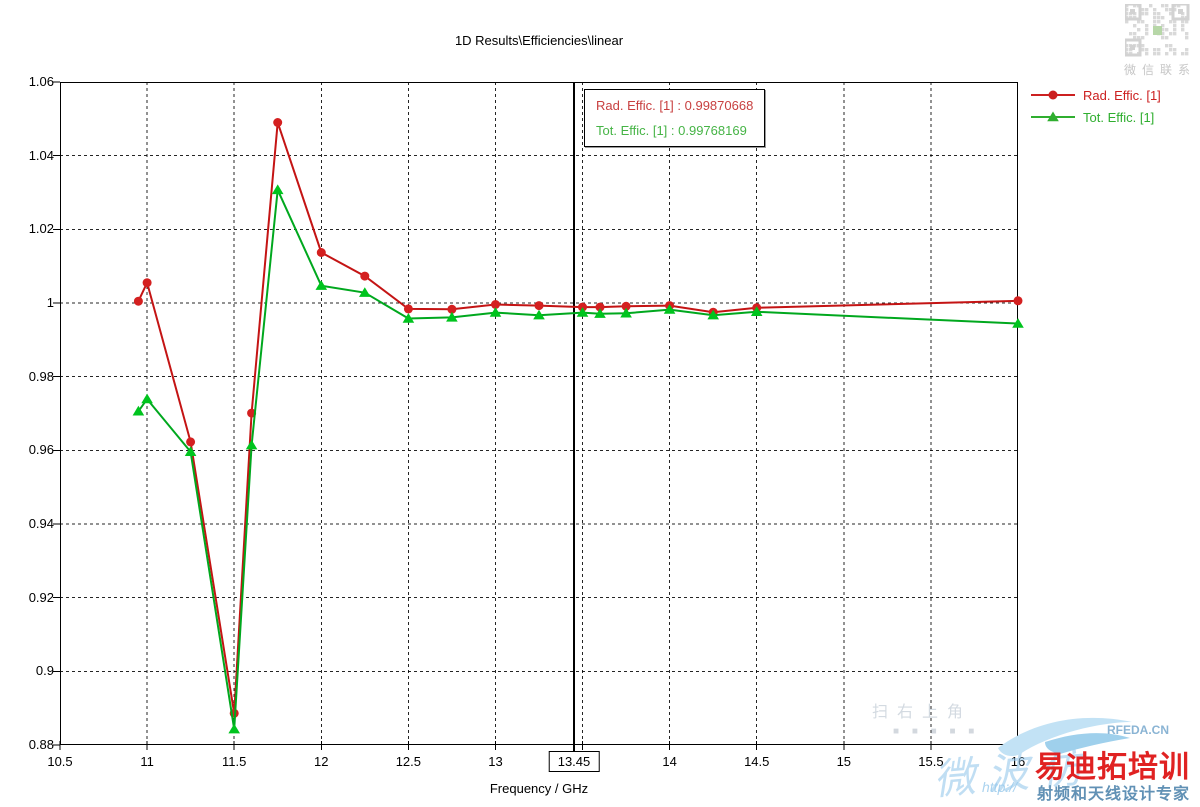 The height and width of the screenshot is (807, 1200). What do you see at coordinates (321, 761) in the screenshot?
I see `x-tick-label: 12` at bounding box center [321, 761].